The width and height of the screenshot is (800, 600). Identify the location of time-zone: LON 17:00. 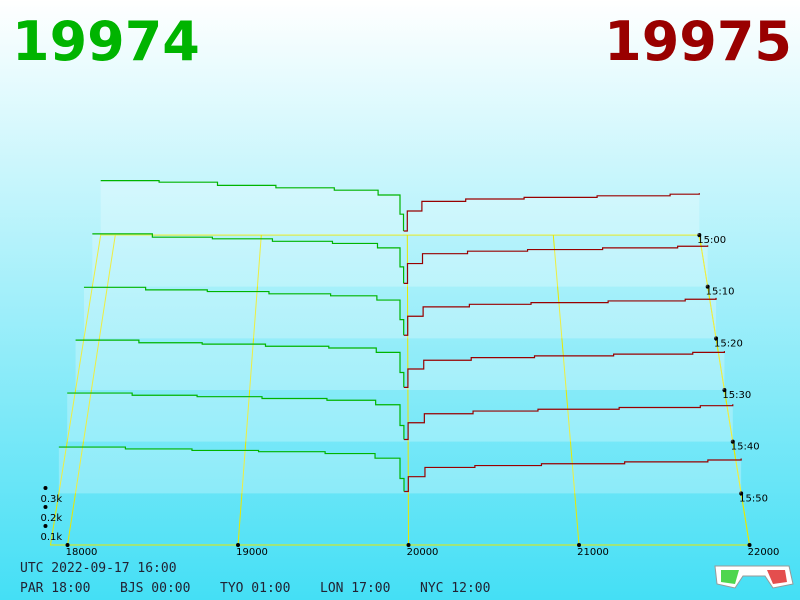
(355, 588).